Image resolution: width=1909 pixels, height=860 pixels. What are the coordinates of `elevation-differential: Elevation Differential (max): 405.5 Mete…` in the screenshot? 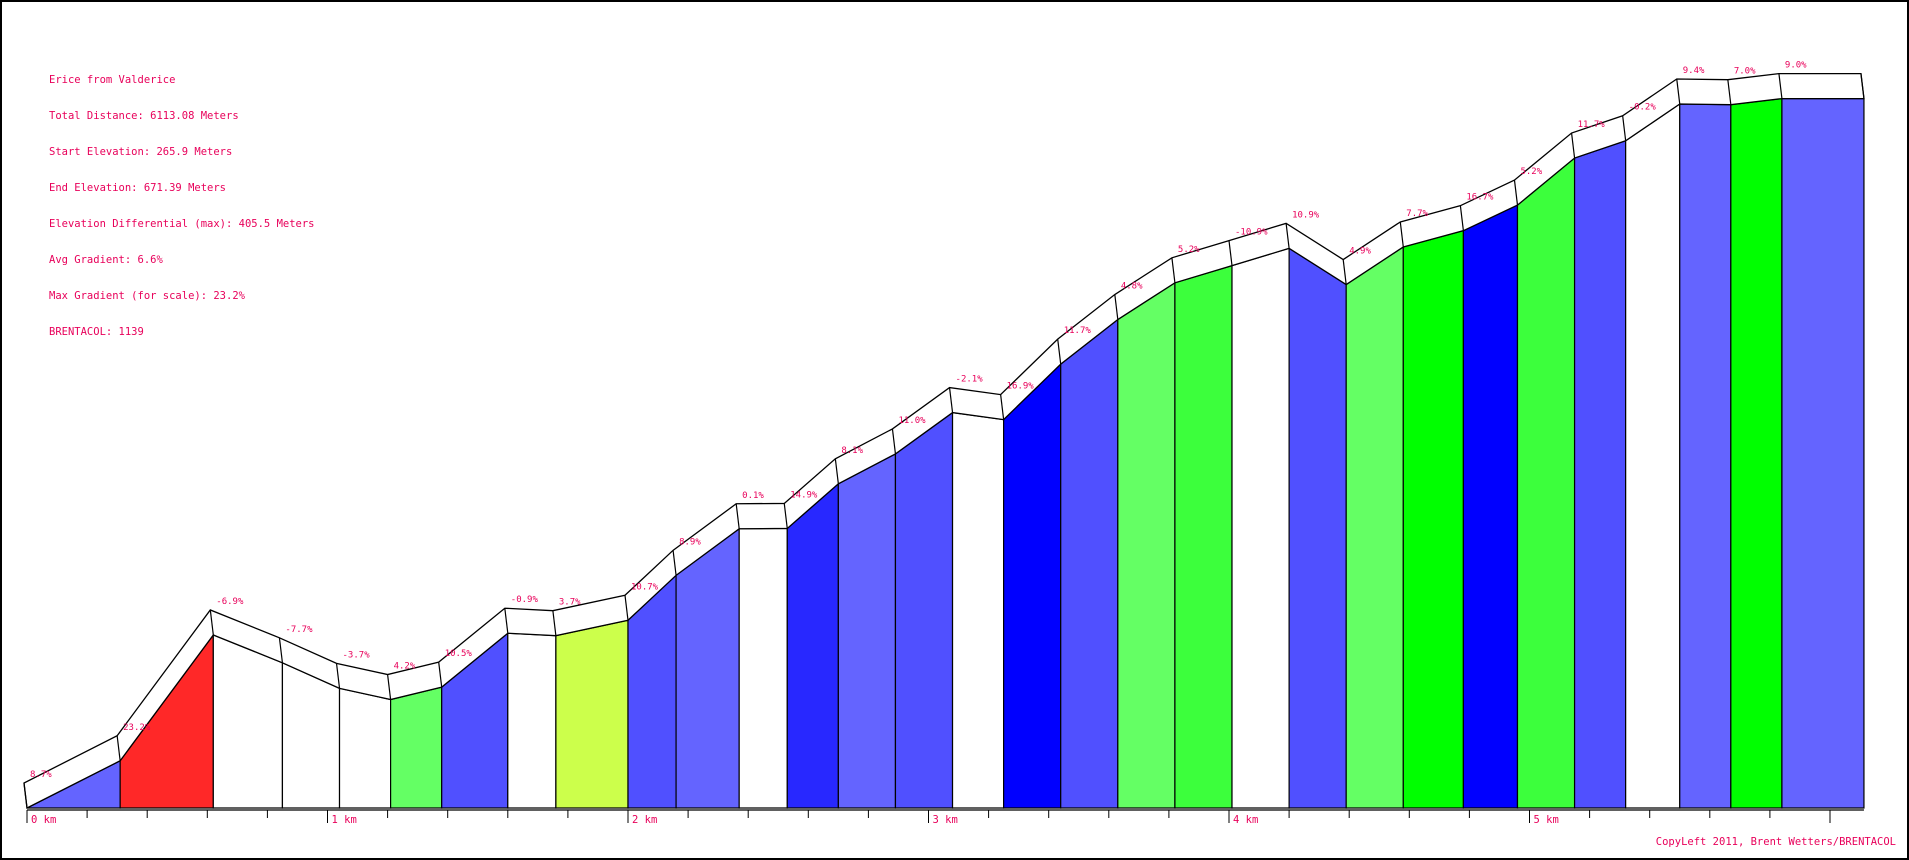 It's located at (182, 224).